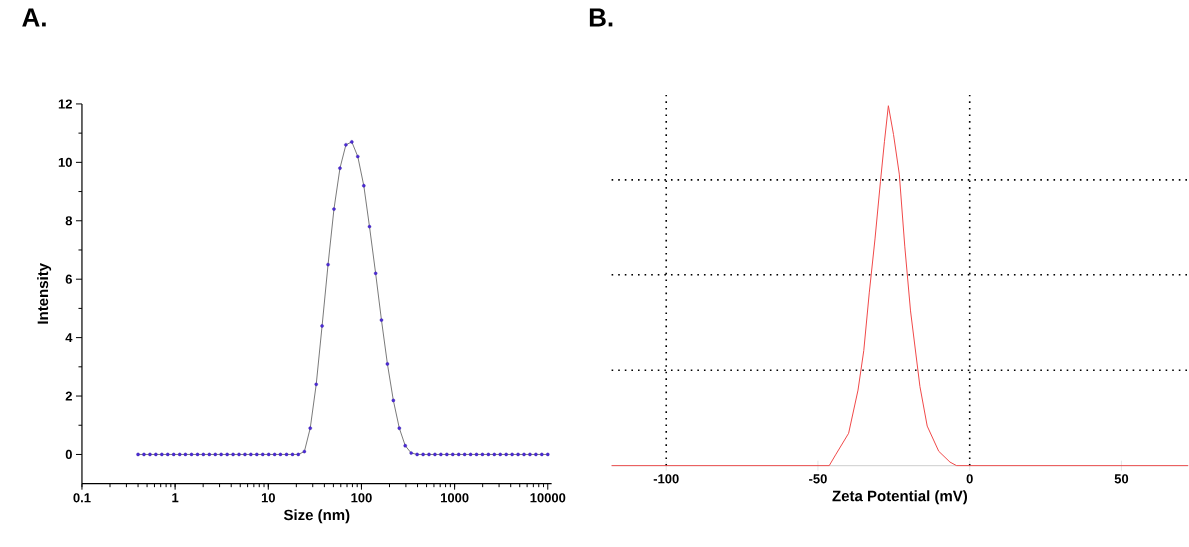 The height and width of the screenshot is (547, 1189). I want to click on x-tick-label: 1, so click(175, 498).